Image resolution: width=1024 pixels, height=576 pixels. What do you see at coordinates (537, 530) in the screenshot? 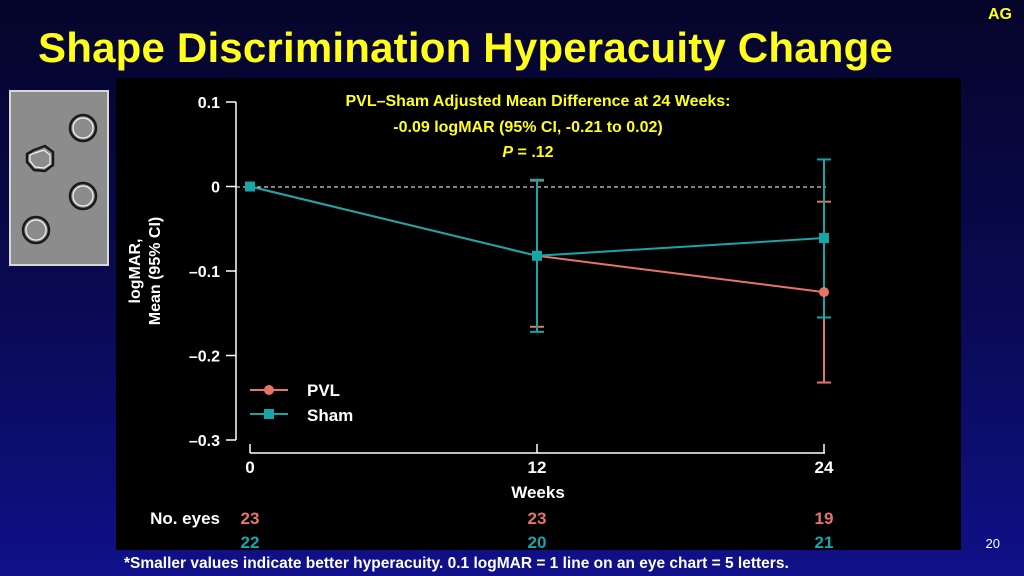
I see `no-eyes-counts: 23 22 23 20 19 21` at bounding box center [537, 530].